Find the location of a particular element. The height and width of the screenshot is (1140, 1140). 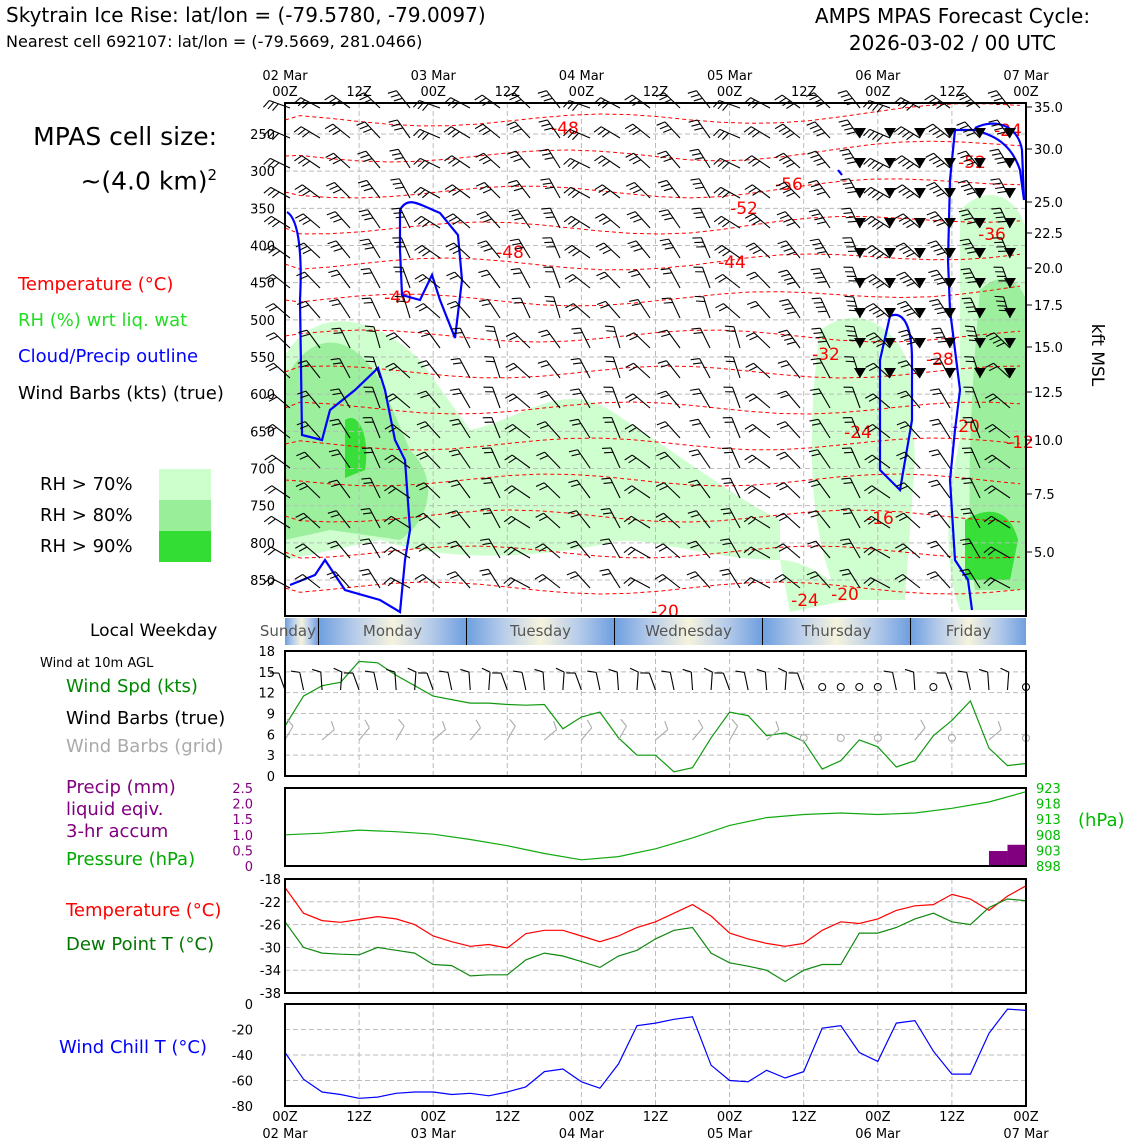

legend-rh: RH (%) wrt liq. wat is located at coordinates (103, 320).